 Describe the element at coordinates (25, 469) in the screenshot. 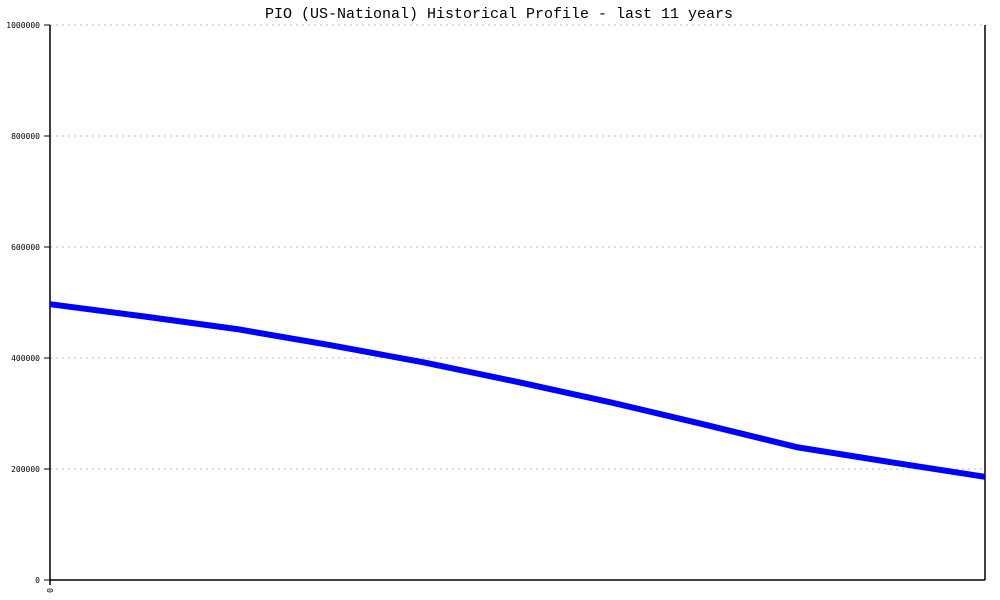

I see `y-tick-label: 200000` at that location.